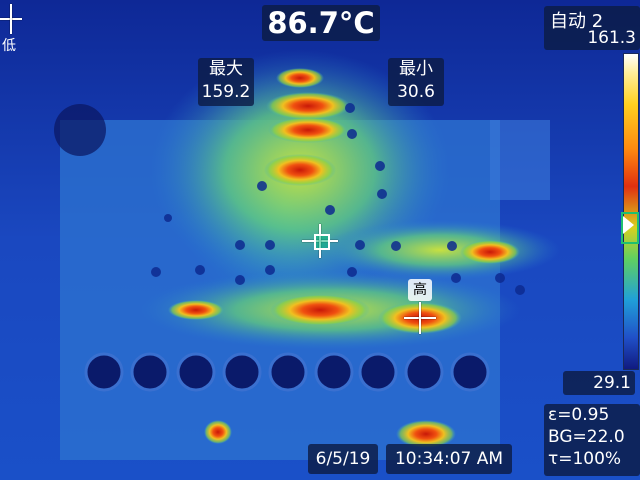 The height and width of the screenshot is (480, 640). Describe the element at coordinates (416, 92) in the screenshot. I see `min-value: 30.6` at that location.